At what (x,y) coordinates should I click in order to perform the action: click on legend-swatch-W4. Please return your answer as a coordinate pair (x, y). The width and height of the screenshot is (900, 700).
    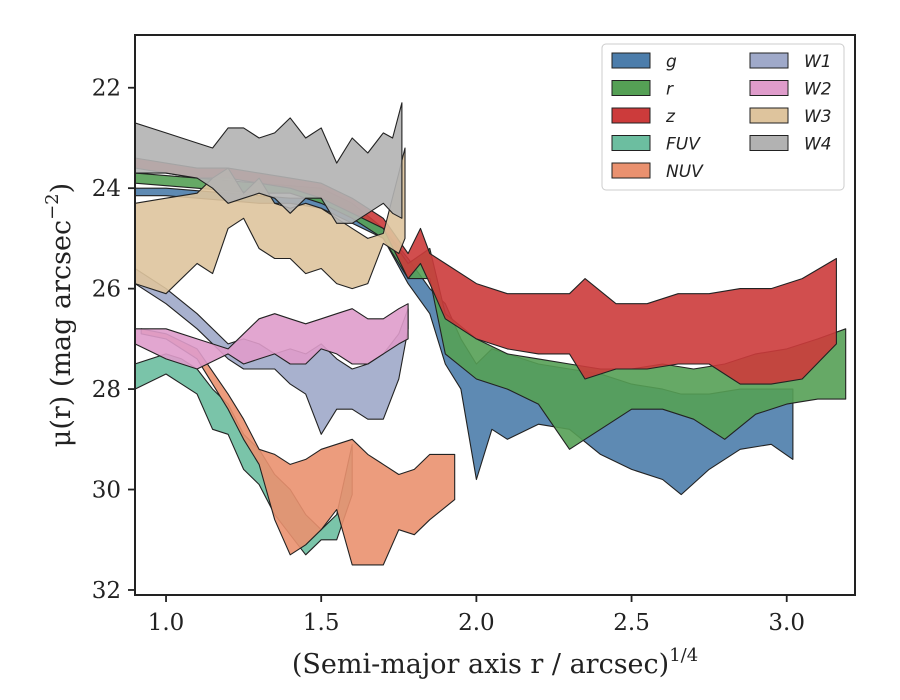
    Looking at the image, I should click on (769, 143).